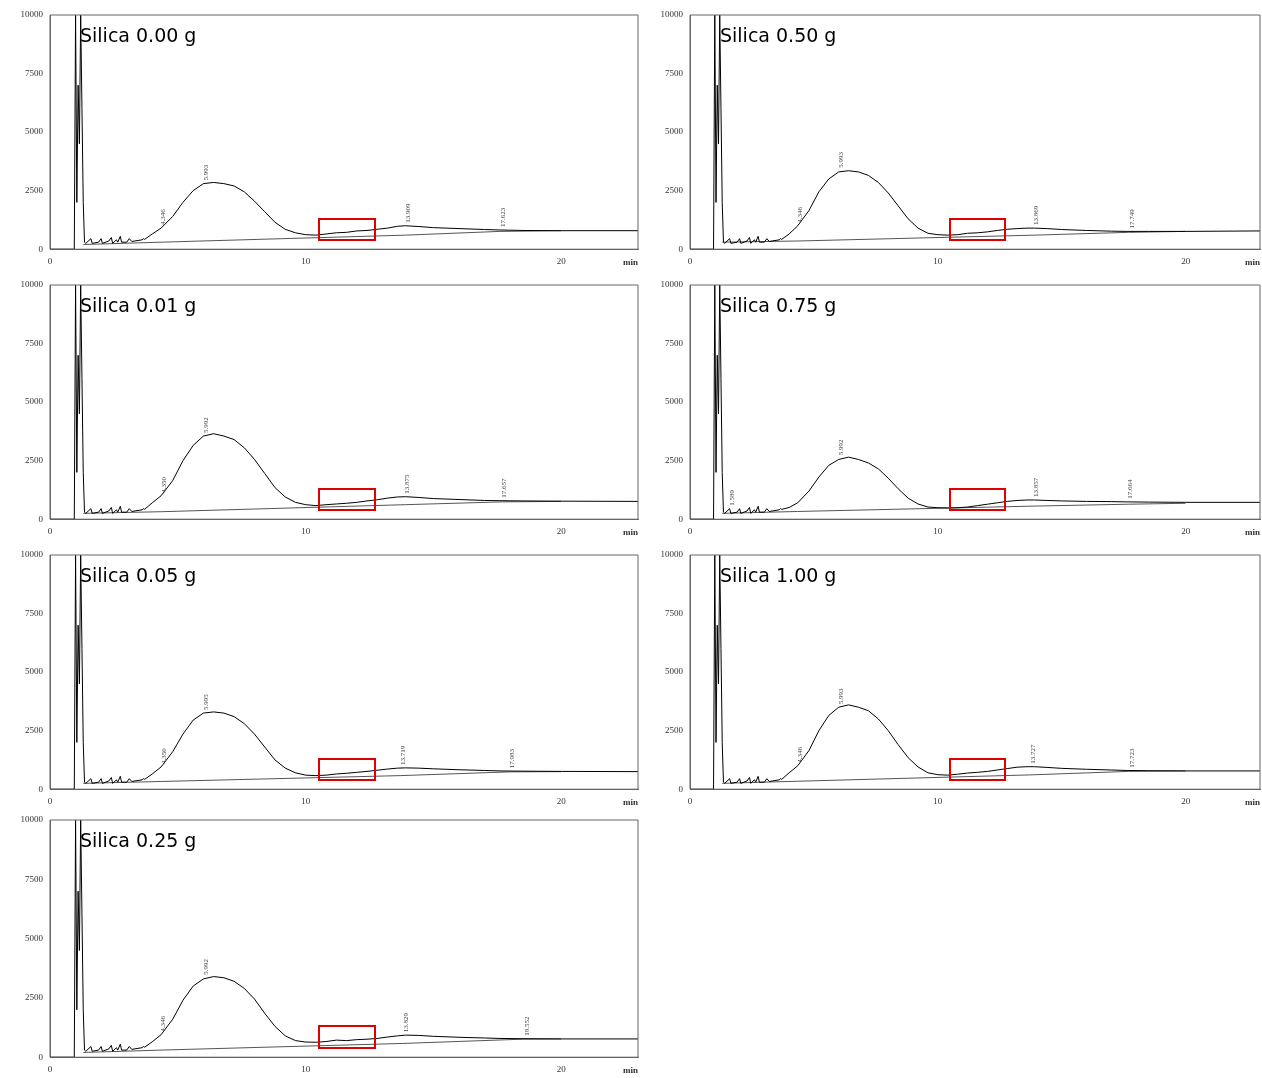 Image resolution: width=1262 pixels, height=1078 pixels. What do you see at coordinates (138, 305) in the screenshot?
I see `text: Silica 0.01 g` at bounding box center [138, 305].